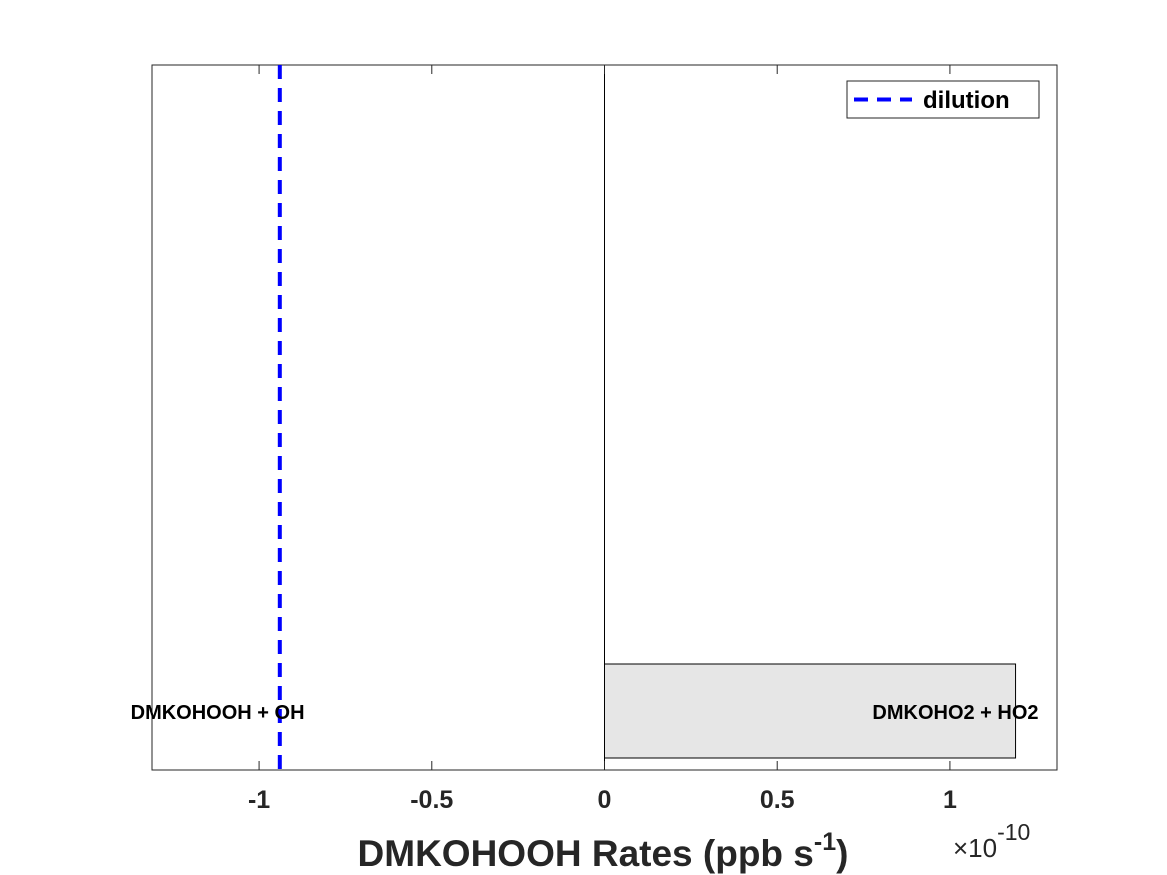 The image size is (1167, 875). Describe the element at coordinates (825, 842) in the screenshot. I see `x-axis-label-superscript: -1` at that location.